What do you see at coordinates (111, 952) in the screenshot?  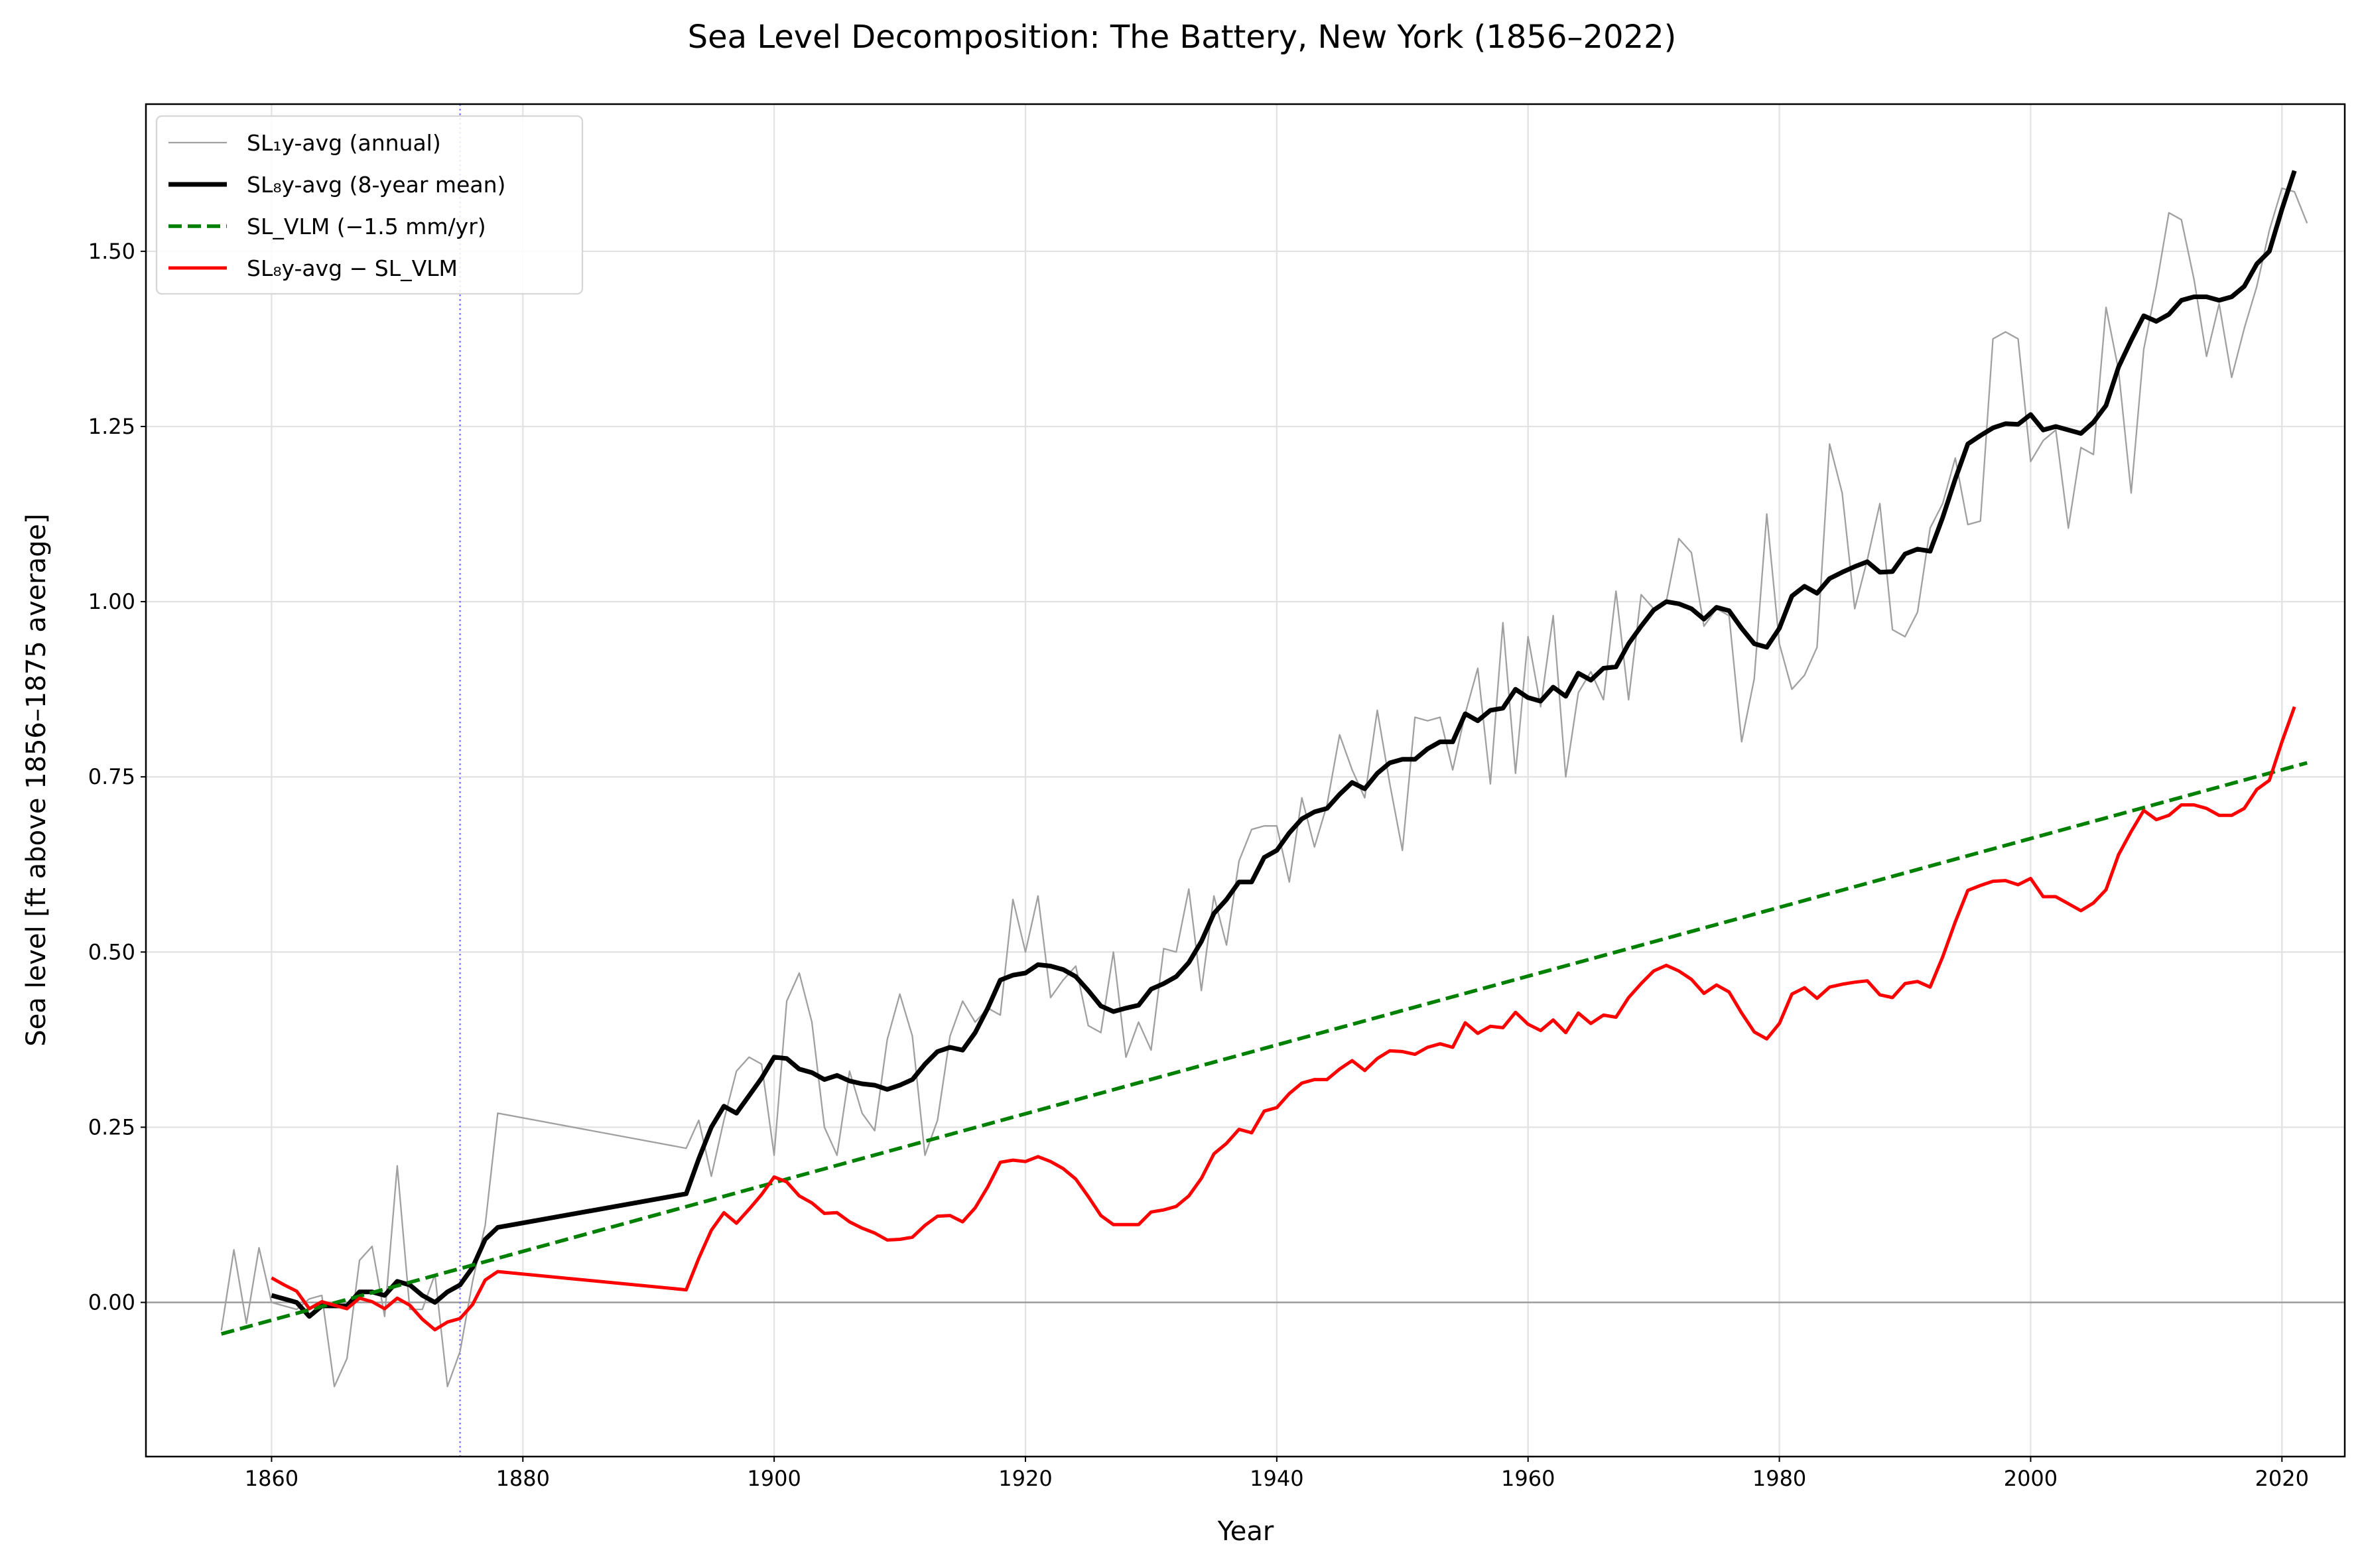 I see `y-tick-label: 0.50` at bounding box center [111, 952].